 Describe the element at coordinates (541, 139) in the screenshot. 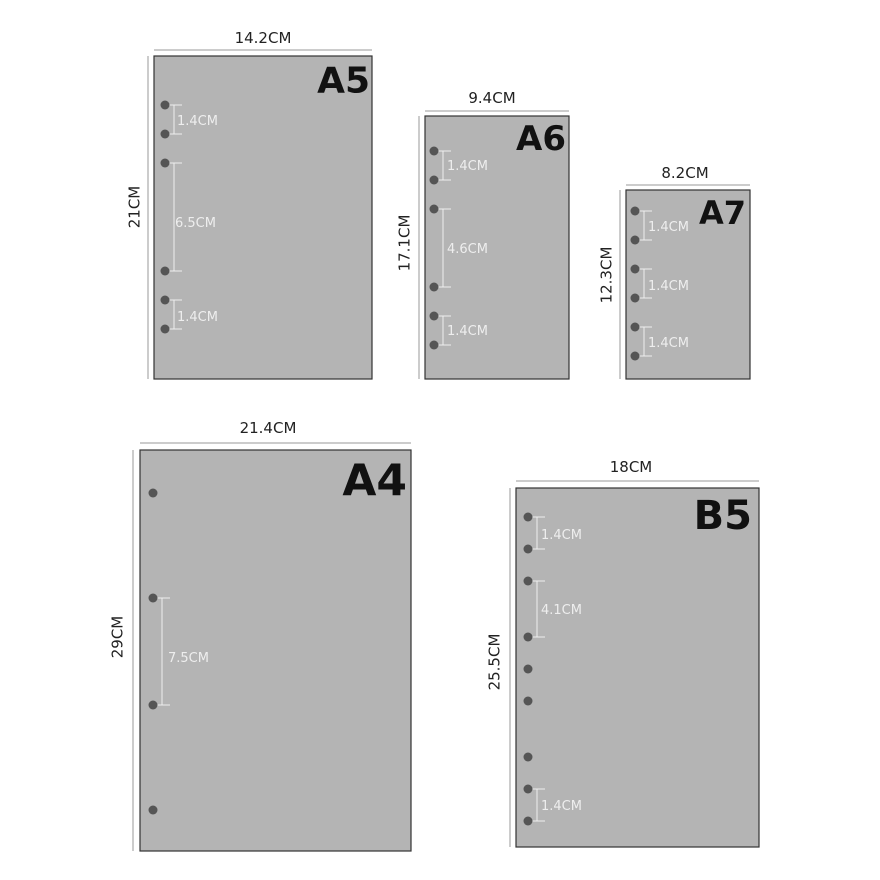

I see `size-name: A6` at that location.